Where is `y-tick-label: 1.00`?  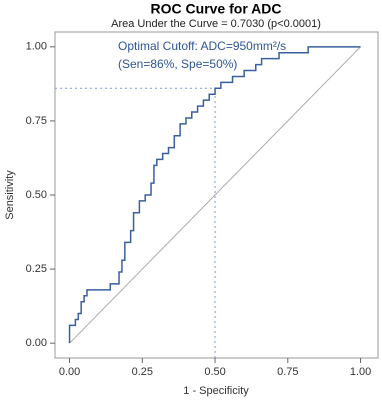 y-tick-label: 1.00 is located at coordinates (36, 47).